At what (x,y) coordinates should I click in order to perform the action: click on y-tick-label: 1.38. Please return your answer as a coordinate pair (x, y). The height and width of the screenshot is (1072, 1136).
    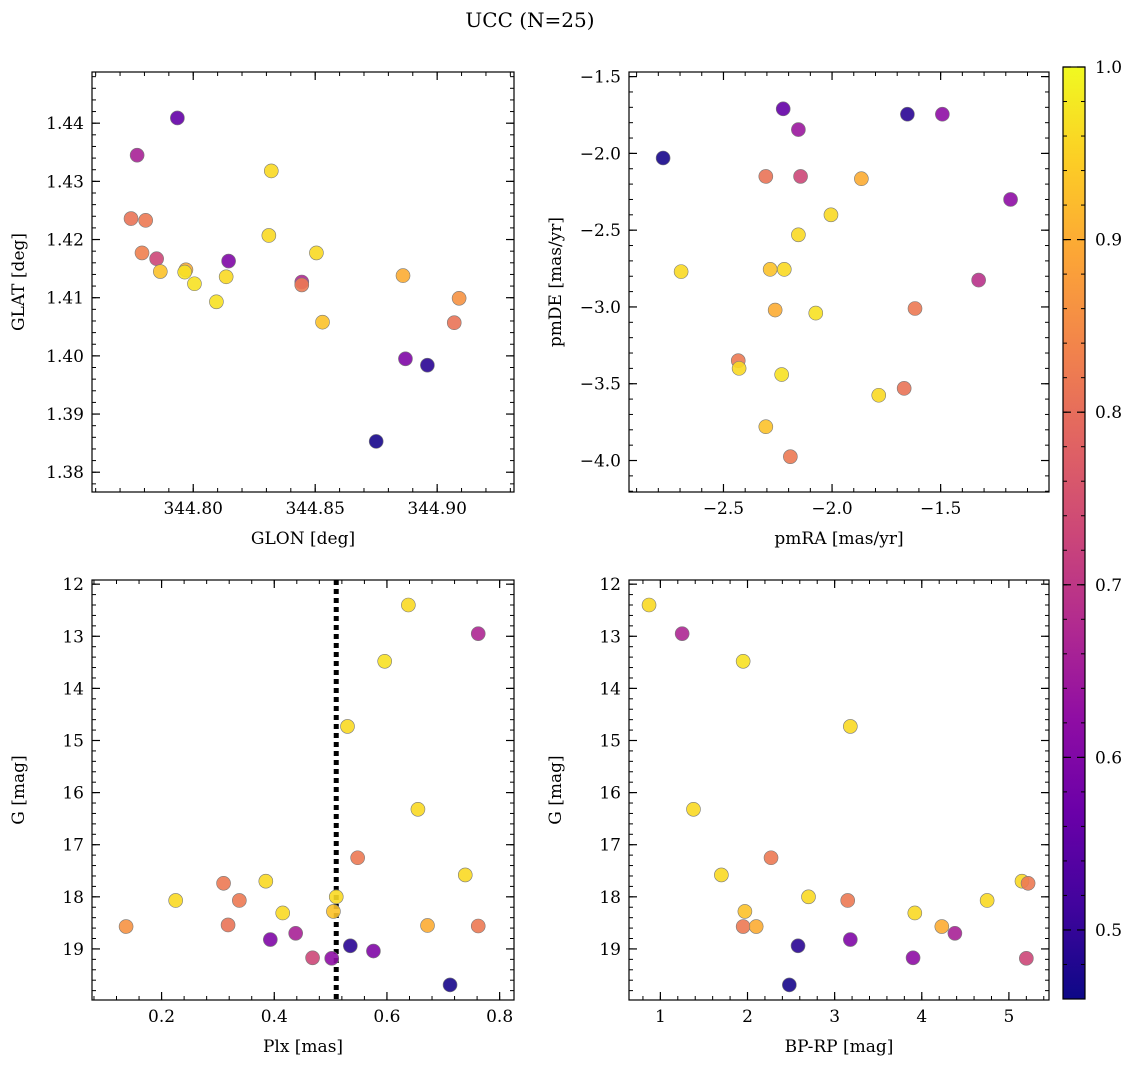
    Looking at the image, I should click on (65, 473).